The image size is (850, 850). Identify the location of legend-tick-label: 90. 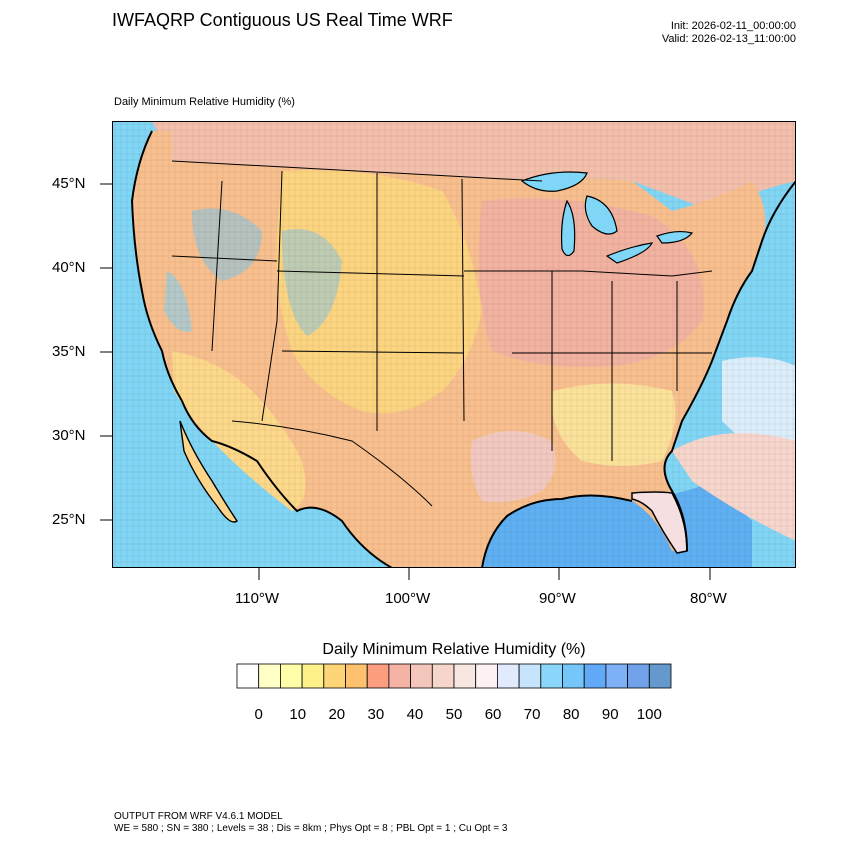
(610, 714).